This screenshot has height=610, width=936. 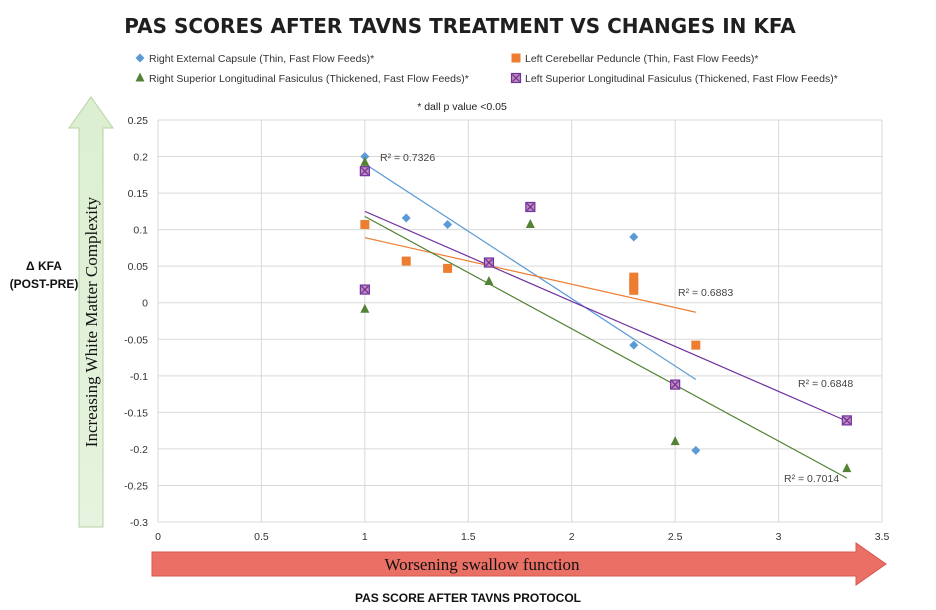 What do you see at coordinates (261, 537) in the screenshot?
I see `x-tick-label: 0.5` at bounding box center [261, 537].